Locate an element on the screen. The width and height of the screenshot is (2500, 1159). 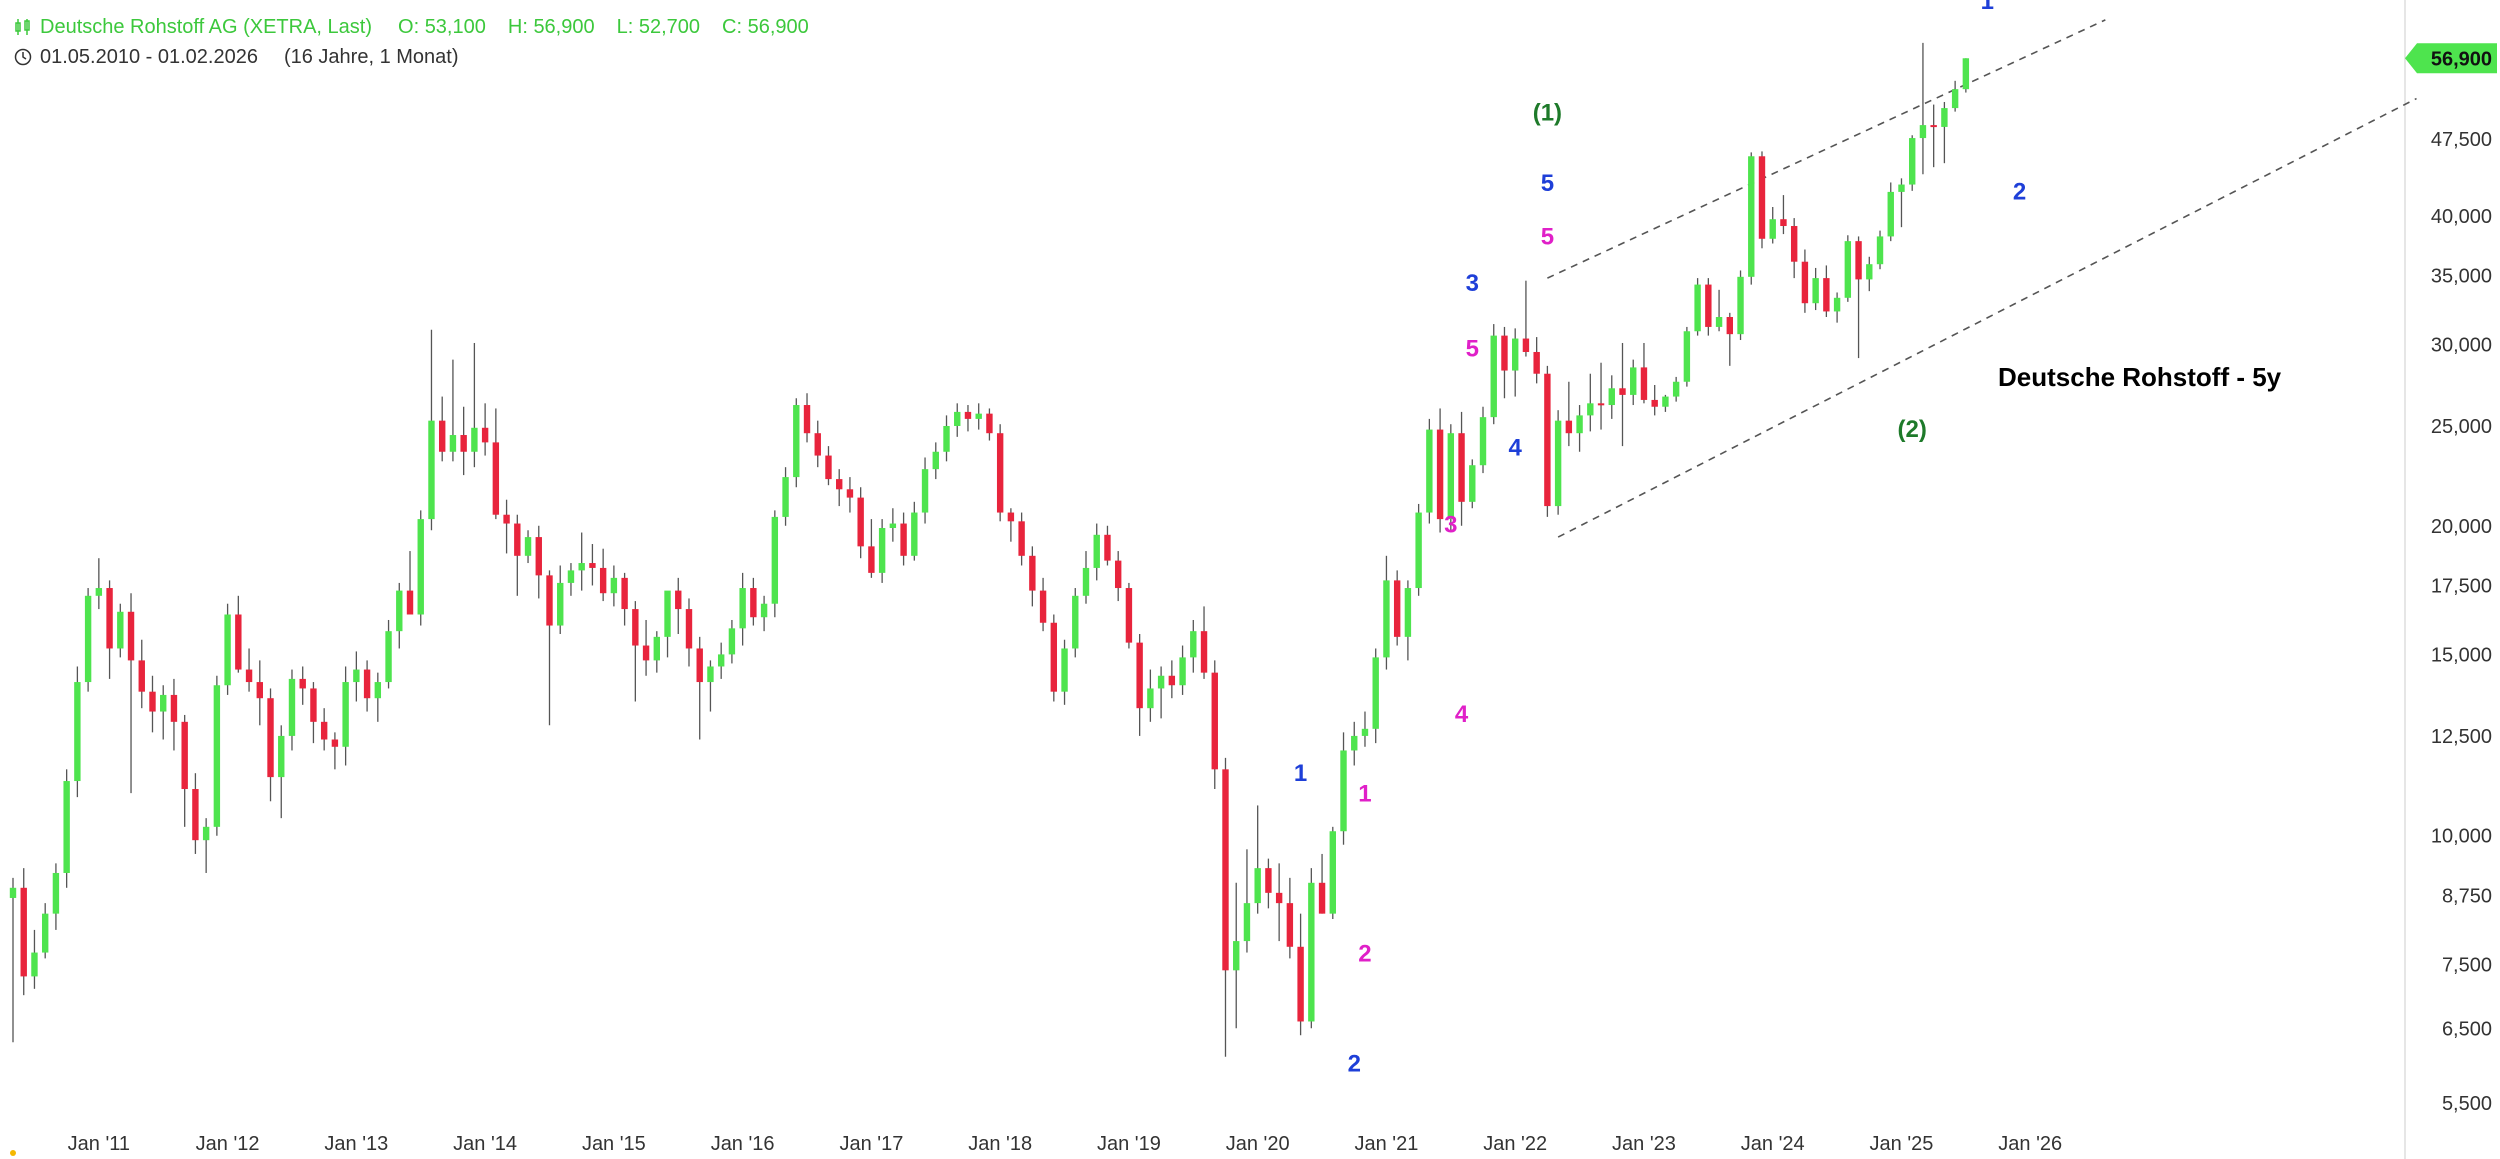
wave-label: 4 is located at coordinates (1516, 448).